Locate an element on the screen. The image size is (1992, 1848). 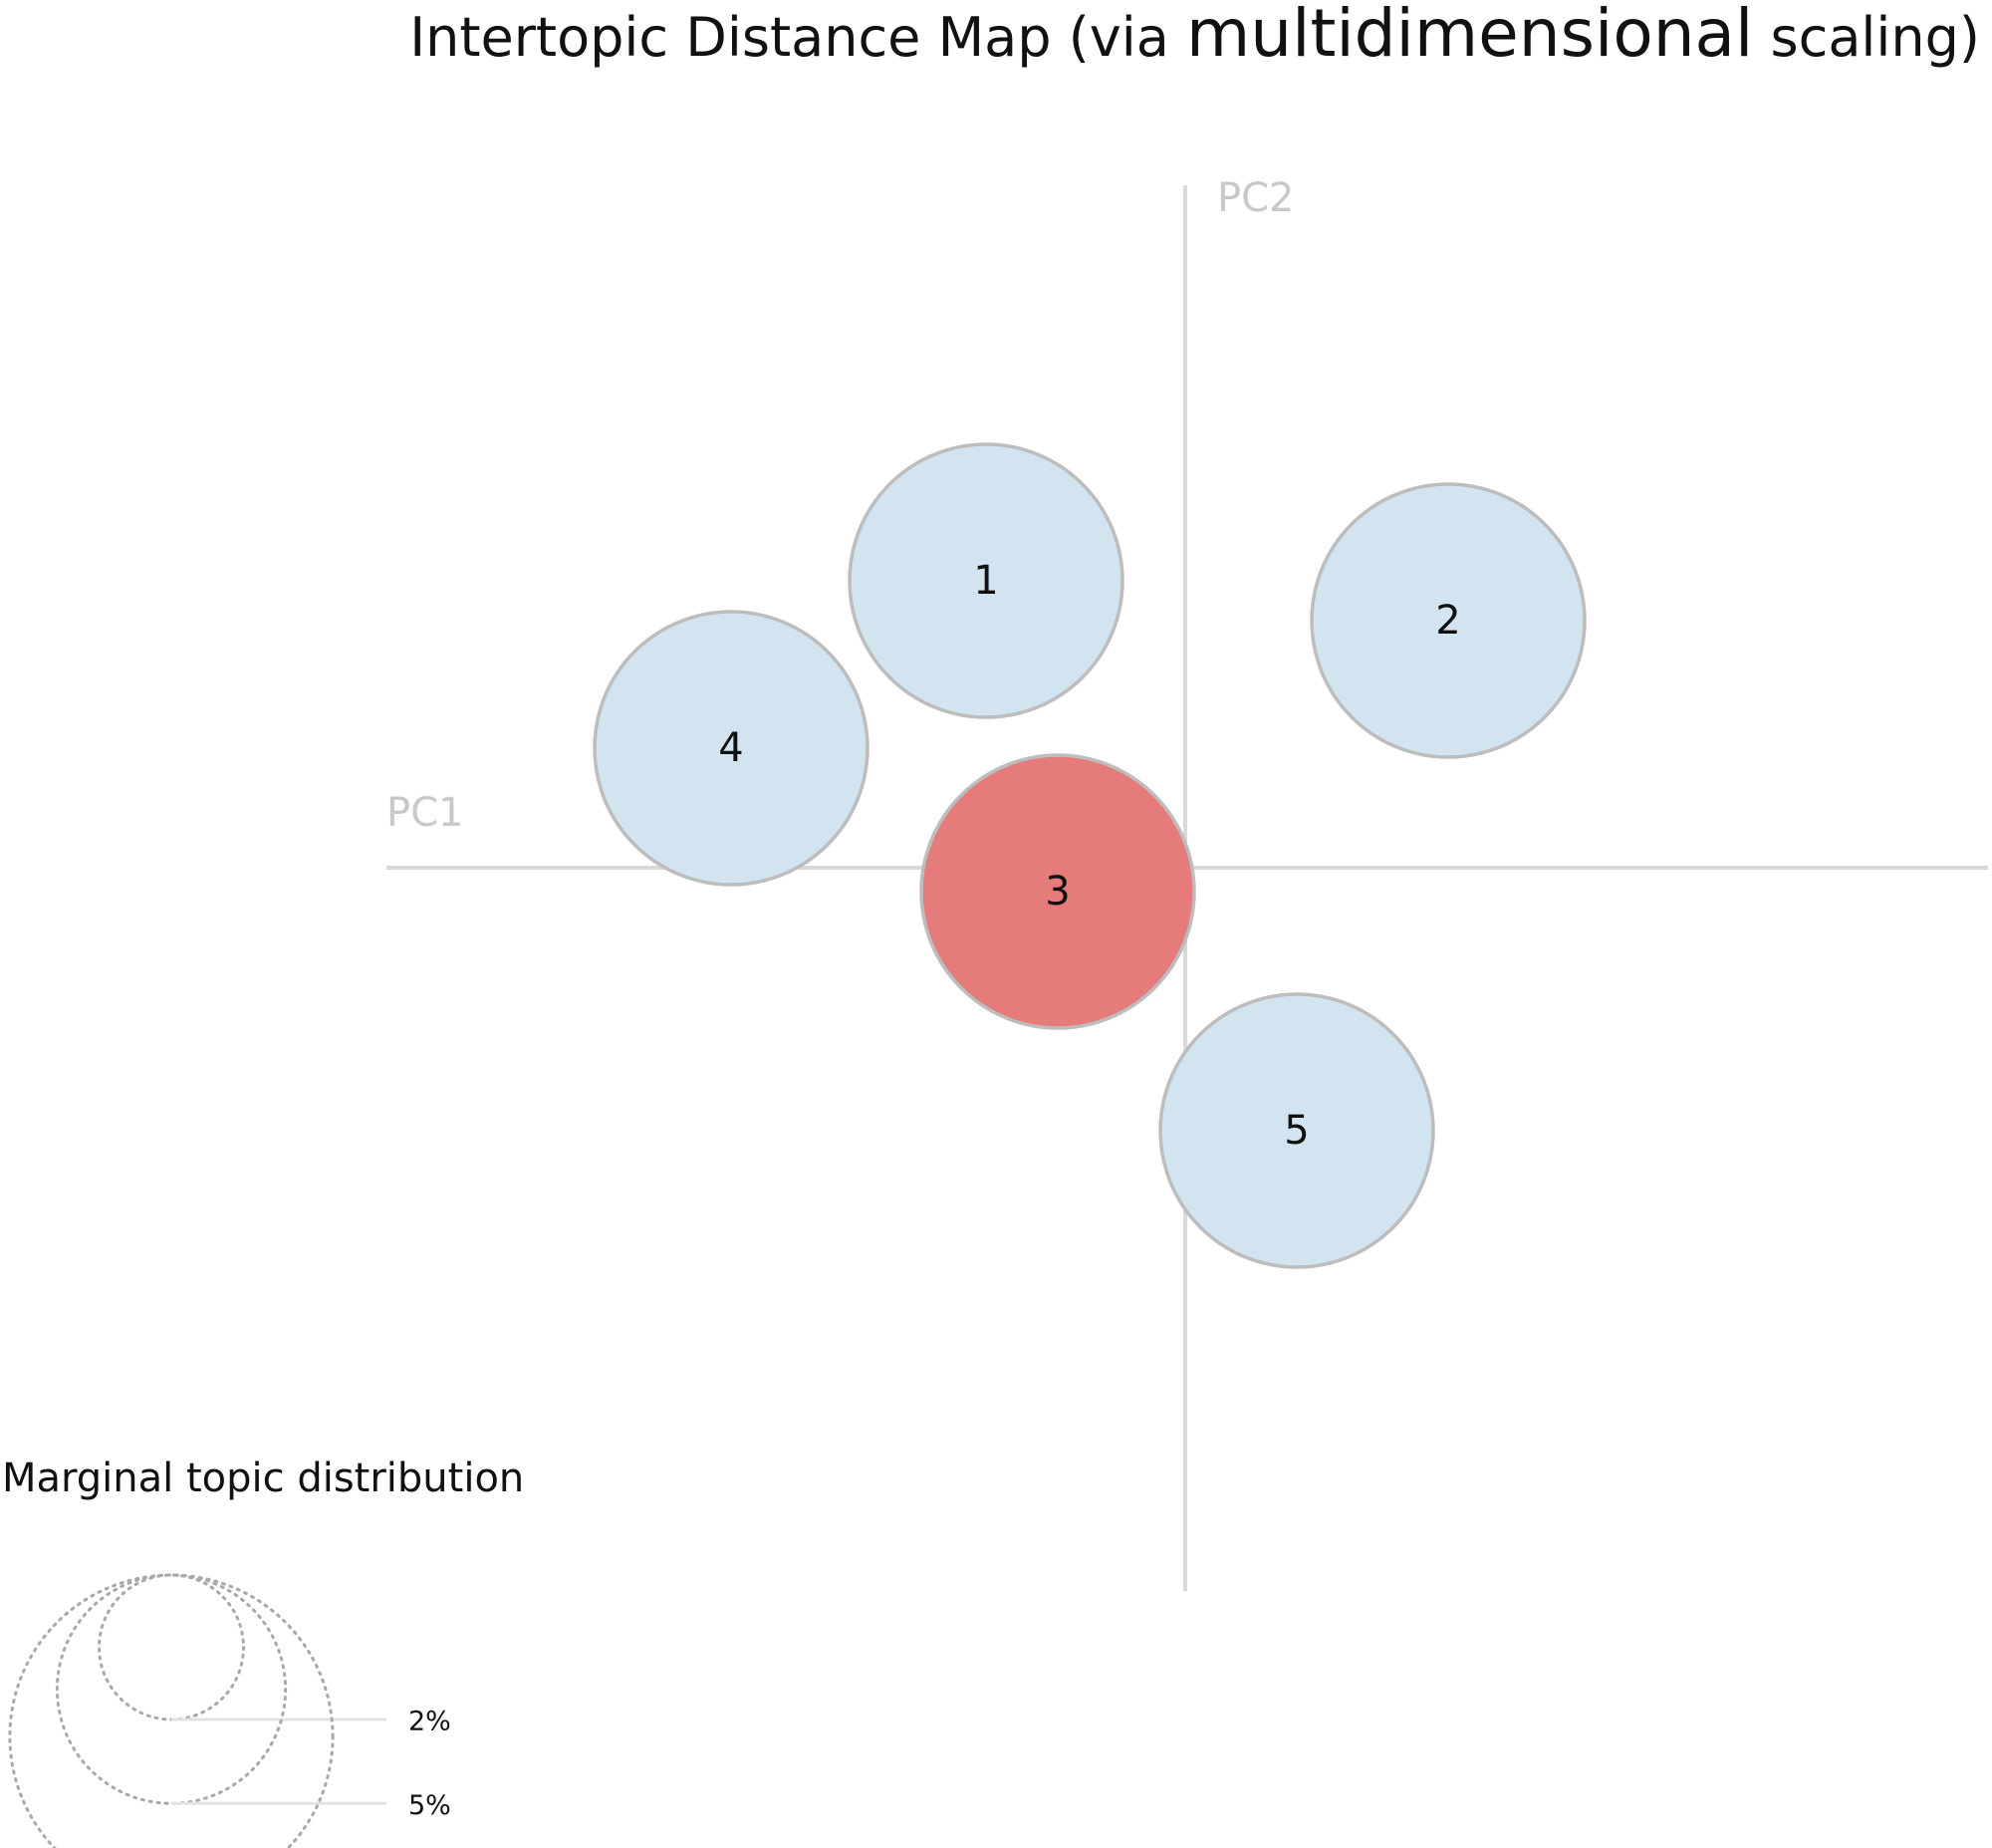
chart-title-part-3: scaling) is located at coordinates (1866, 38).